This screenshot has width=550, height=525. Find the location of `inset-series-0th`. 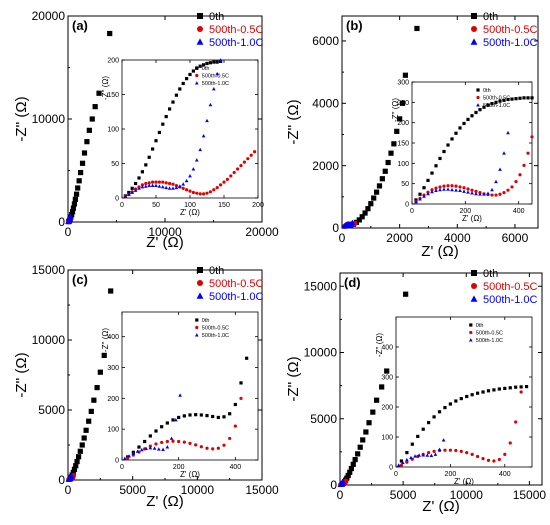

inset-series-0th is located at coordinates (464, 424).